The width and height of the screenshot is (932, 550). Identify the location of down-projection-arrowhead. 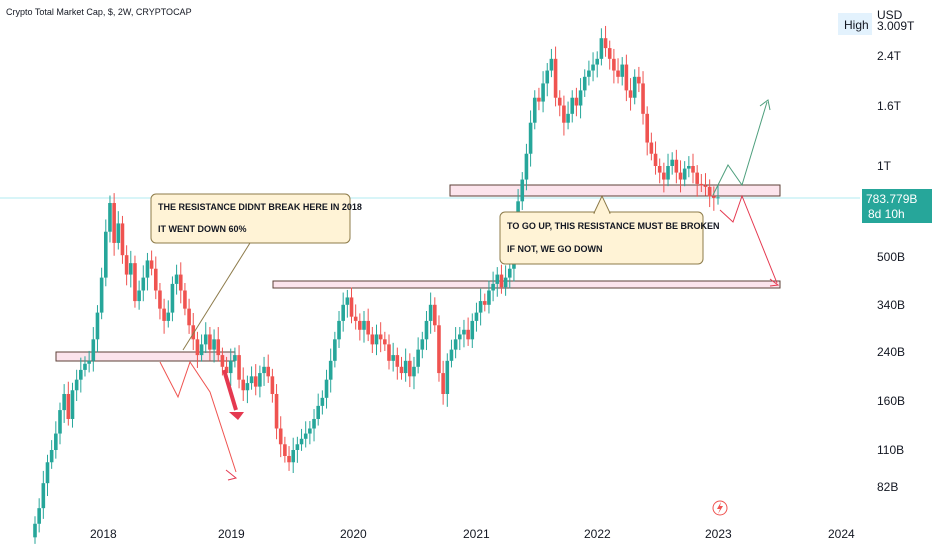
(774, 282).